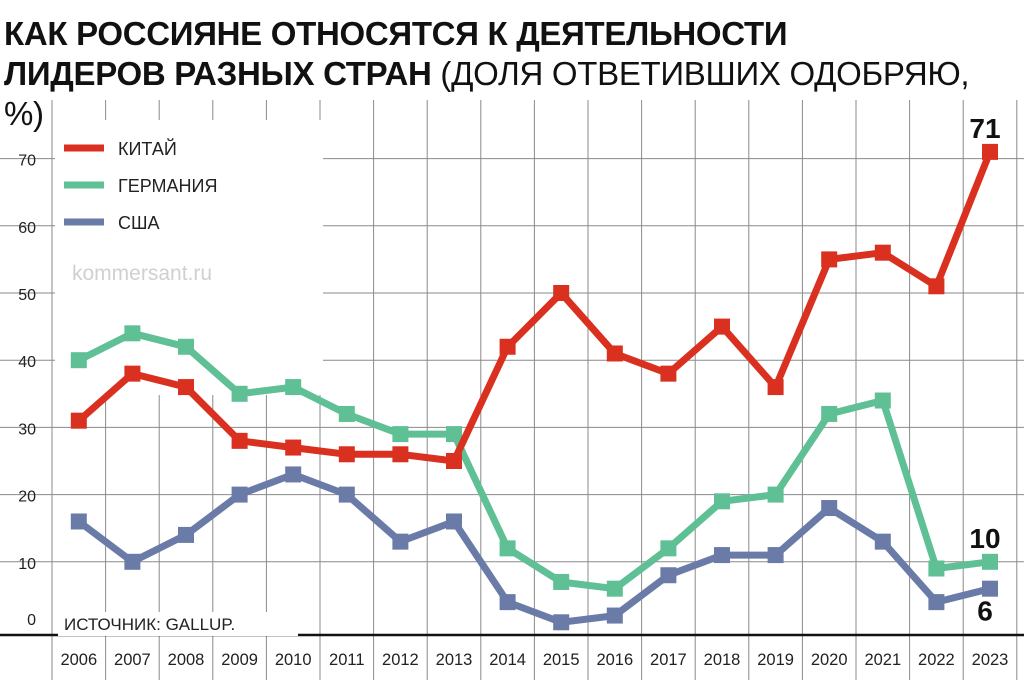  I want to click on x-tick-label: 2020, so click(829, 660).